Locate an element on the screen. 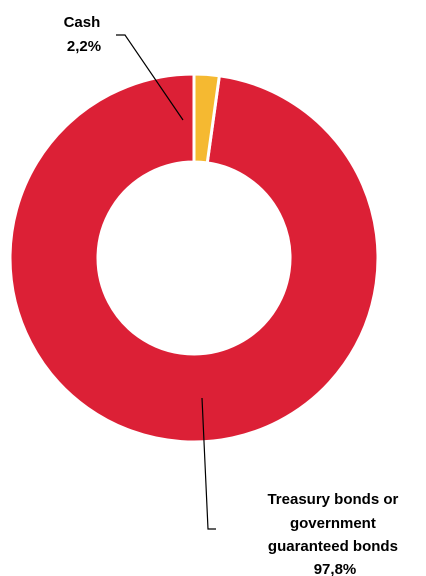  slice-value-cash: 2,2% is located at coordinates (84, 46).